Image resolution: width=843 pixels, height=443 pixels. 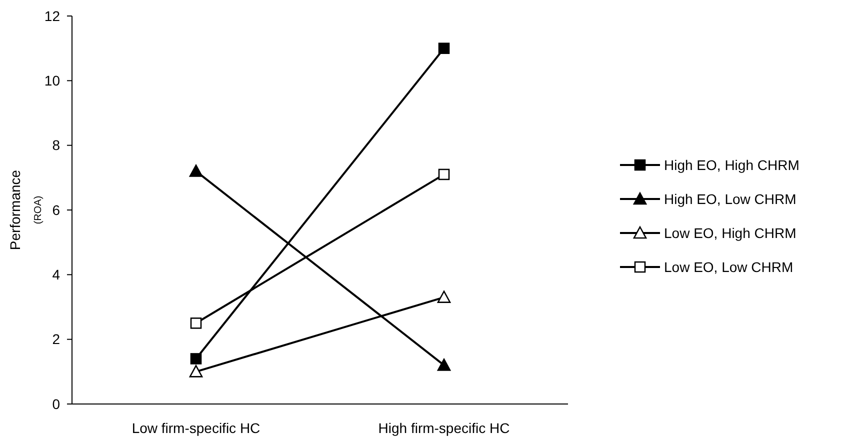 I want to click on y-tick-label: 6, so click(x=56, y=210).